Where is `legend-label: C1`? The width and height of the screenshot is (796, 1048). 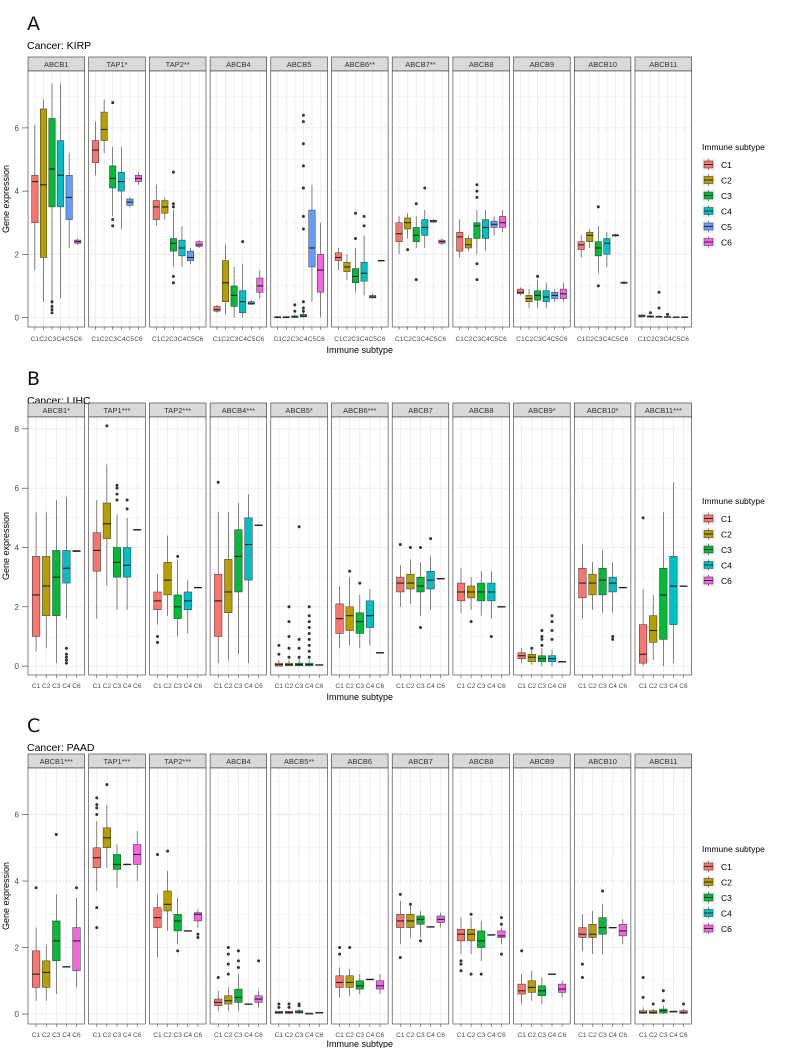 legend-label: C1 is located at coordinates (726, 867).